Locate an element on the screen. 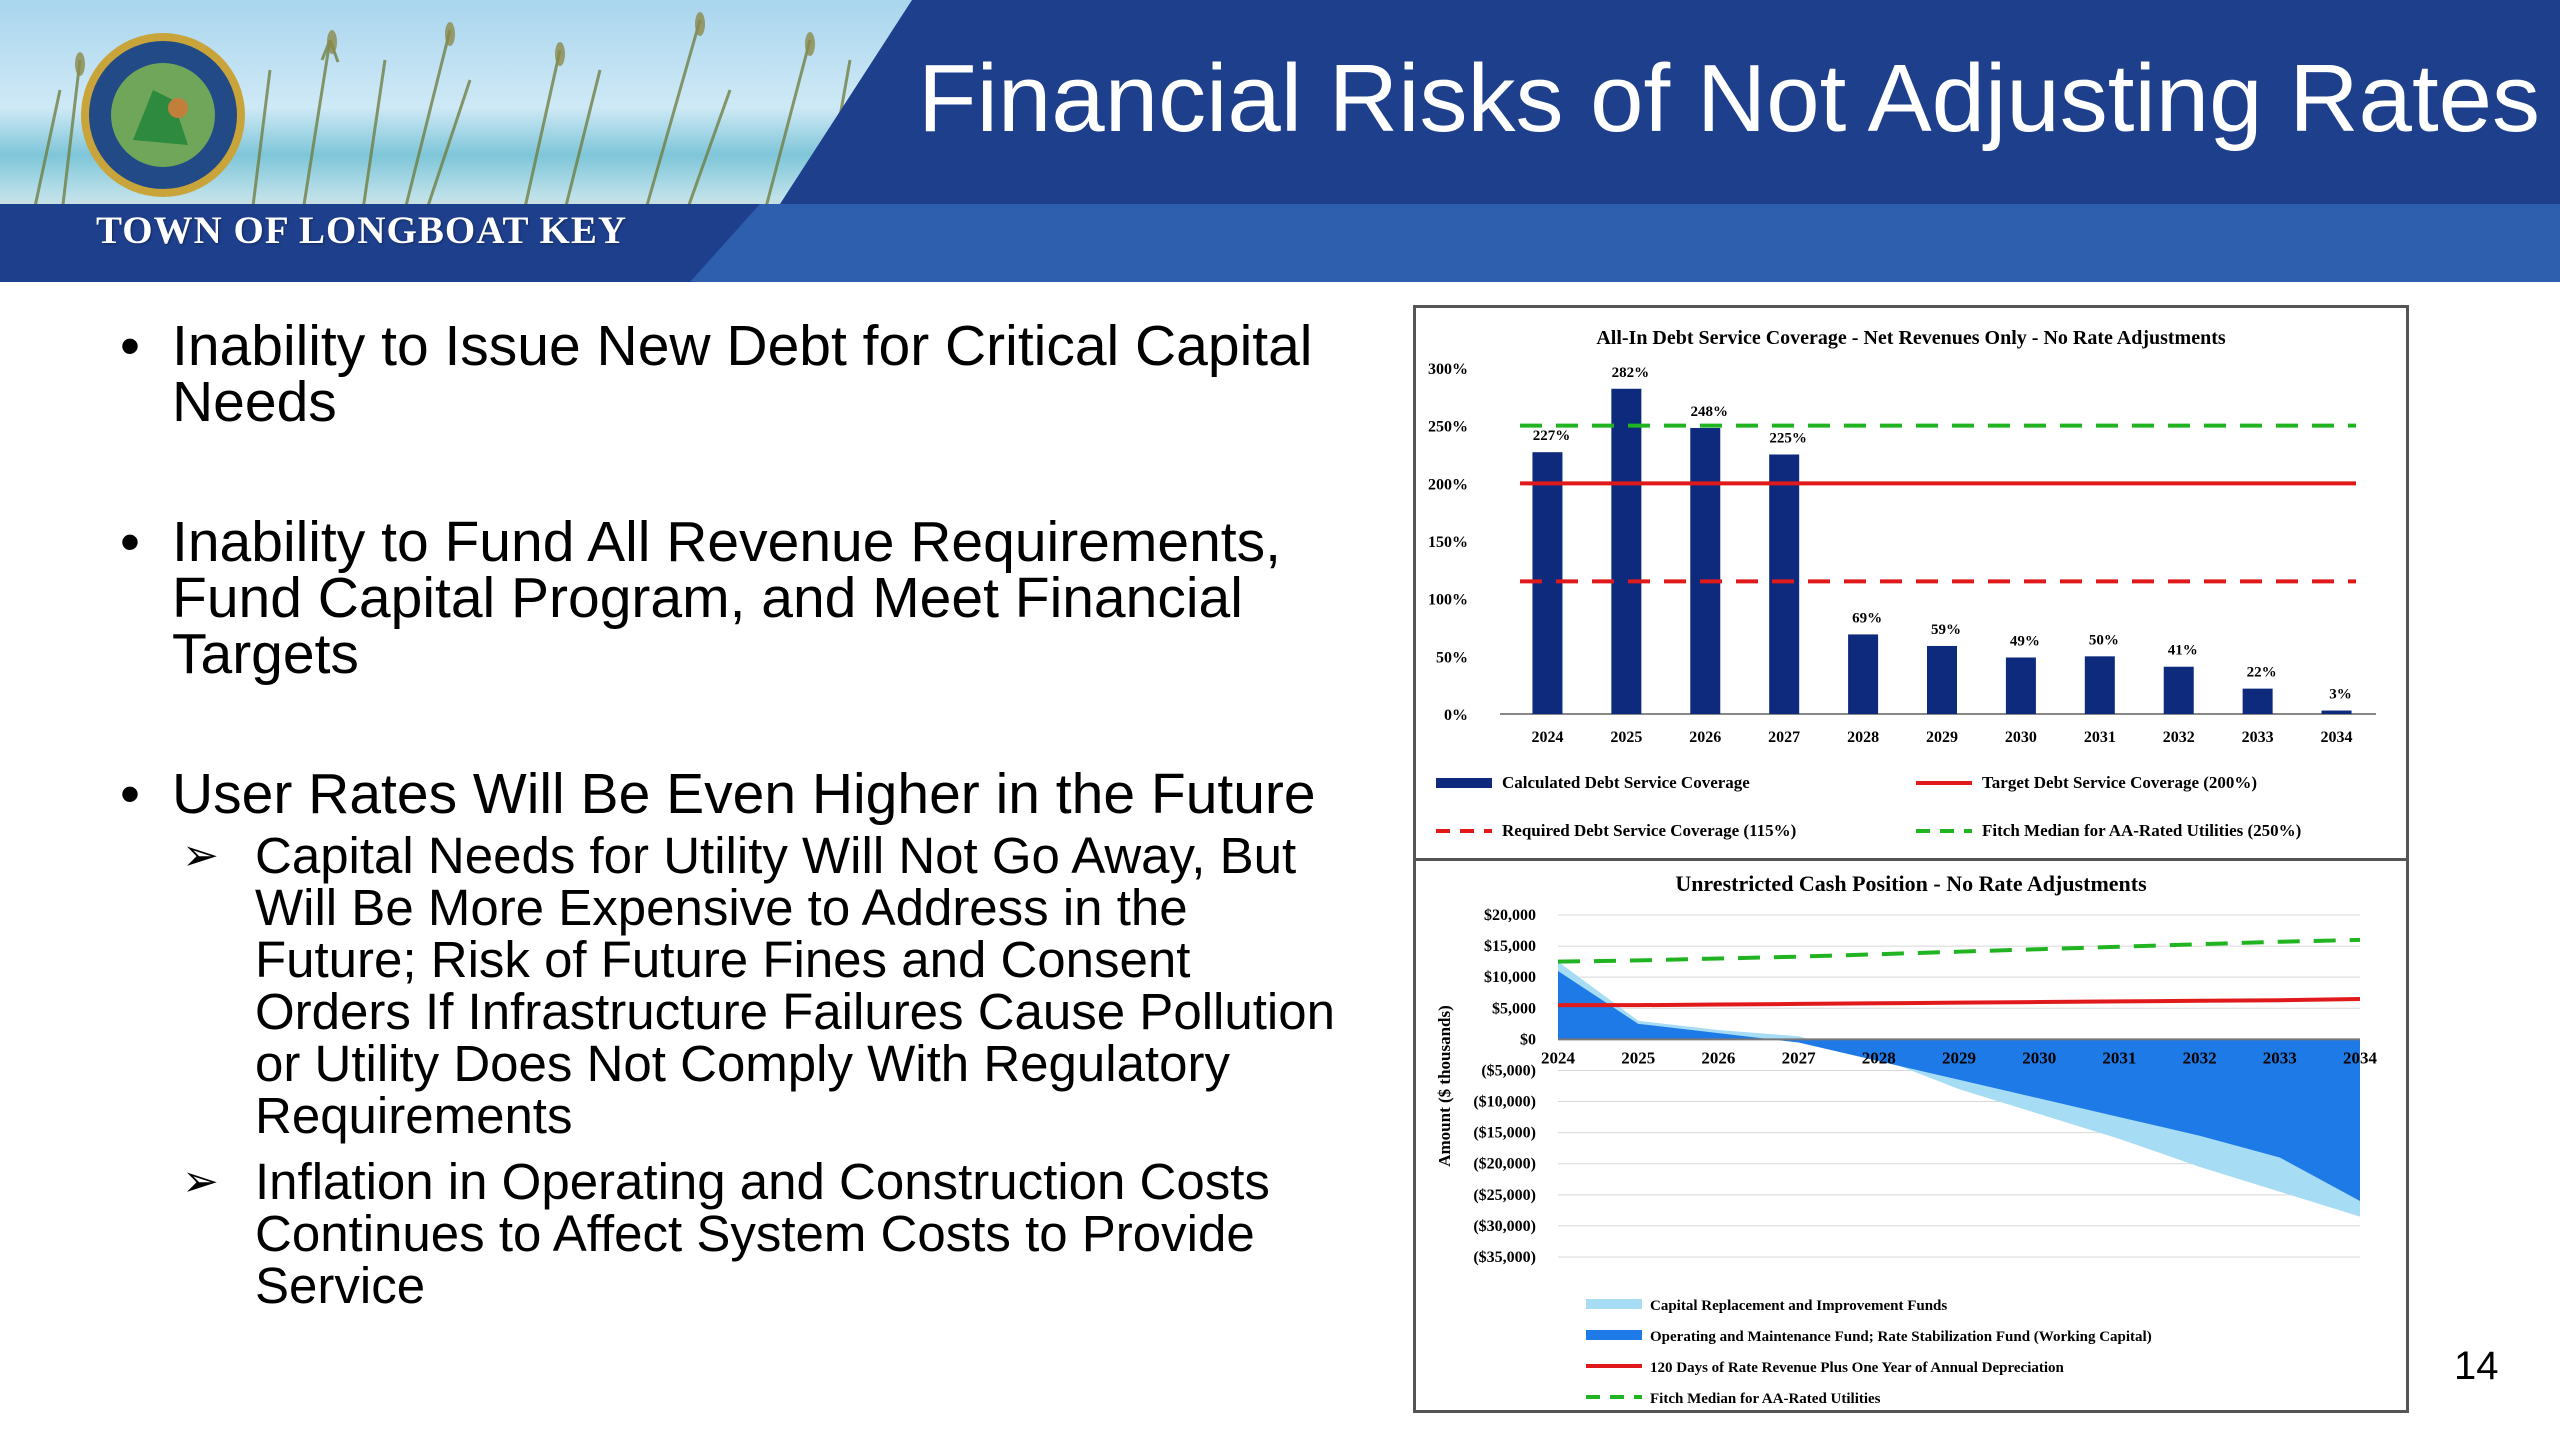 The width and height of the screenshot is (2560, 1440). y-axis-label: Amount ($ thousands) is located at coordinates (1444, 1086).